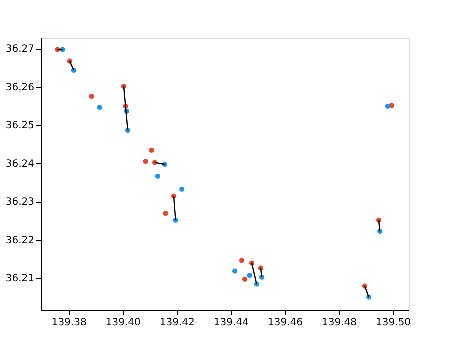 The width and height of the screenshot is (474, 355). Describe the element at coordinates (394, 323) in the screenshot. I see `x-tick-label: 139.50` at that location.